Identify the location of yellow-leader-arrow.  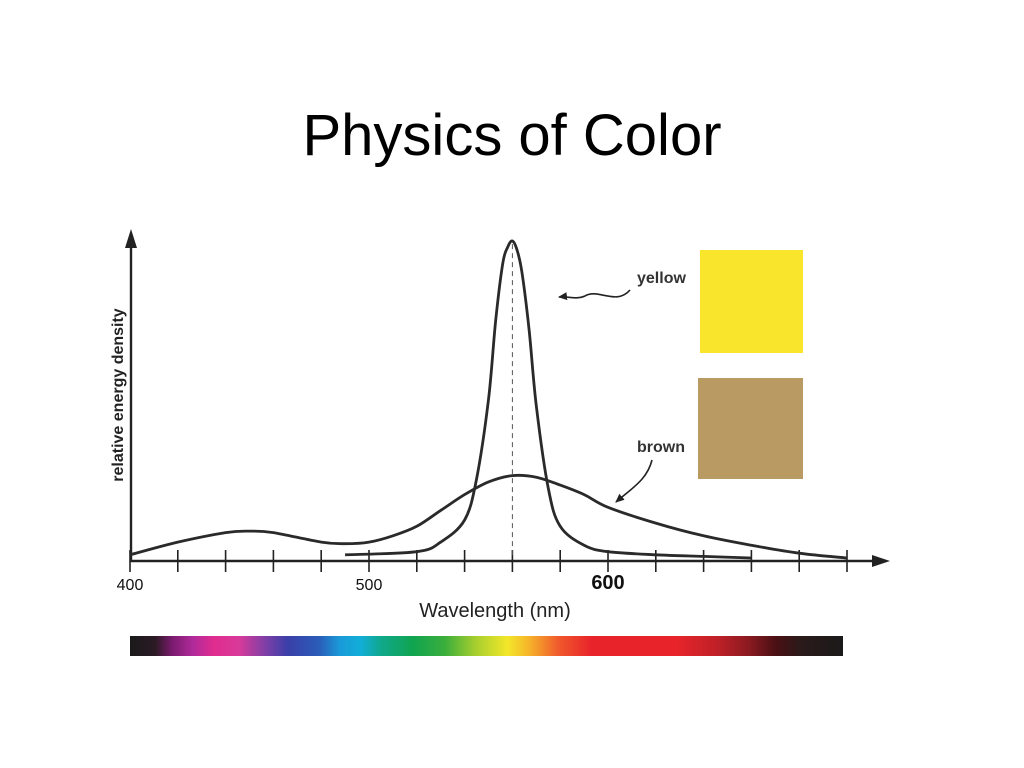
(594, 295).